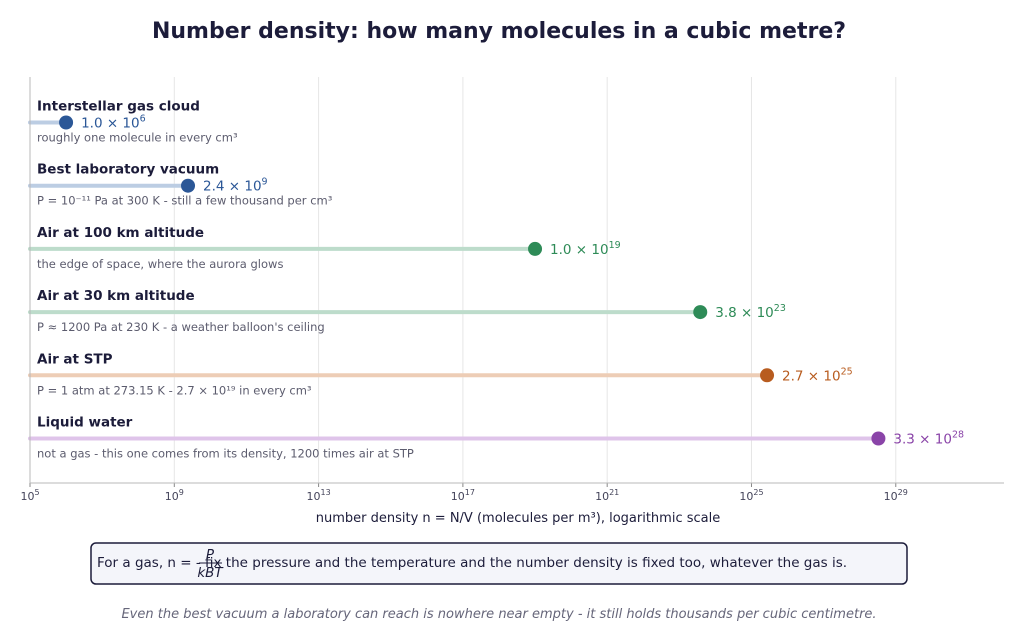 This screenshot has height=640, width=1024. I want to click on row-value-label: 2.4 × 109, so click(235, 186).